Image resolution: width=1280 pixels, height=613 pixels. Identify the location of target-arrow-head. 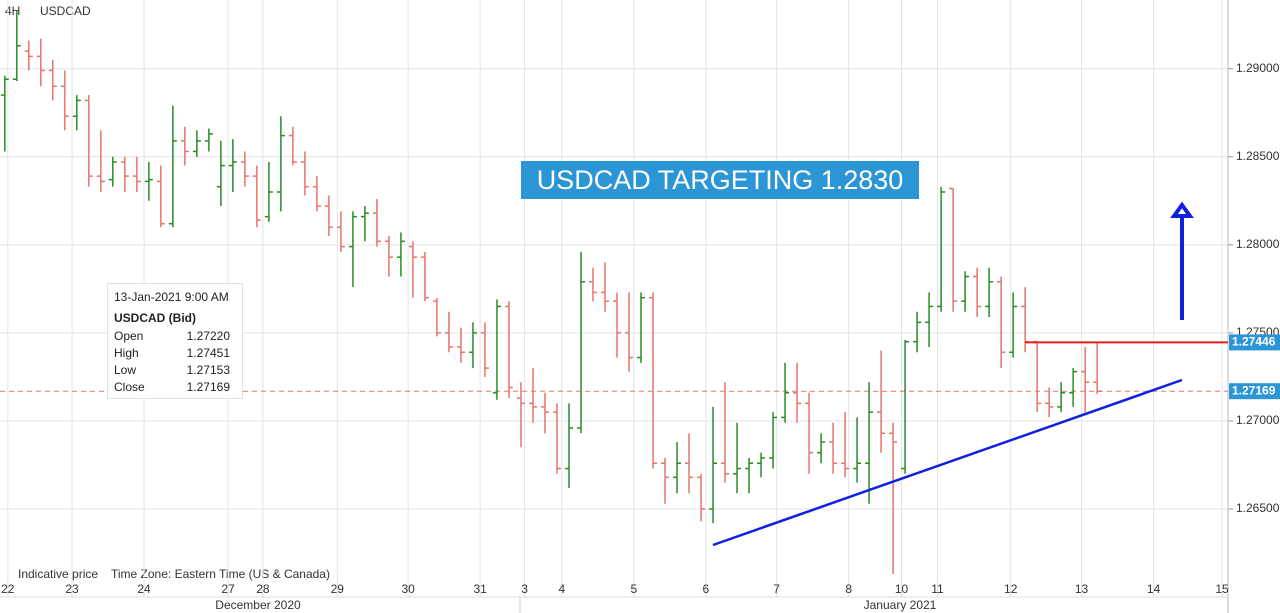
(1182, 209).